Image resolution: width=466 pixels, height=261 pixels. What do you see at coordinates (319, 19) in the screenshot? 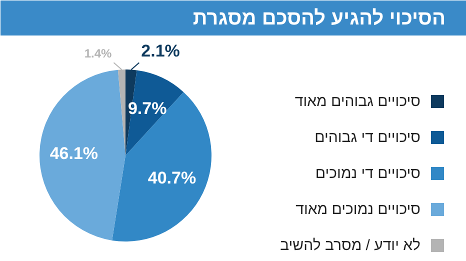
I see `chart-title: הסיכוי להגיע להסכם מסגרת` at bounding box center [319, 19].